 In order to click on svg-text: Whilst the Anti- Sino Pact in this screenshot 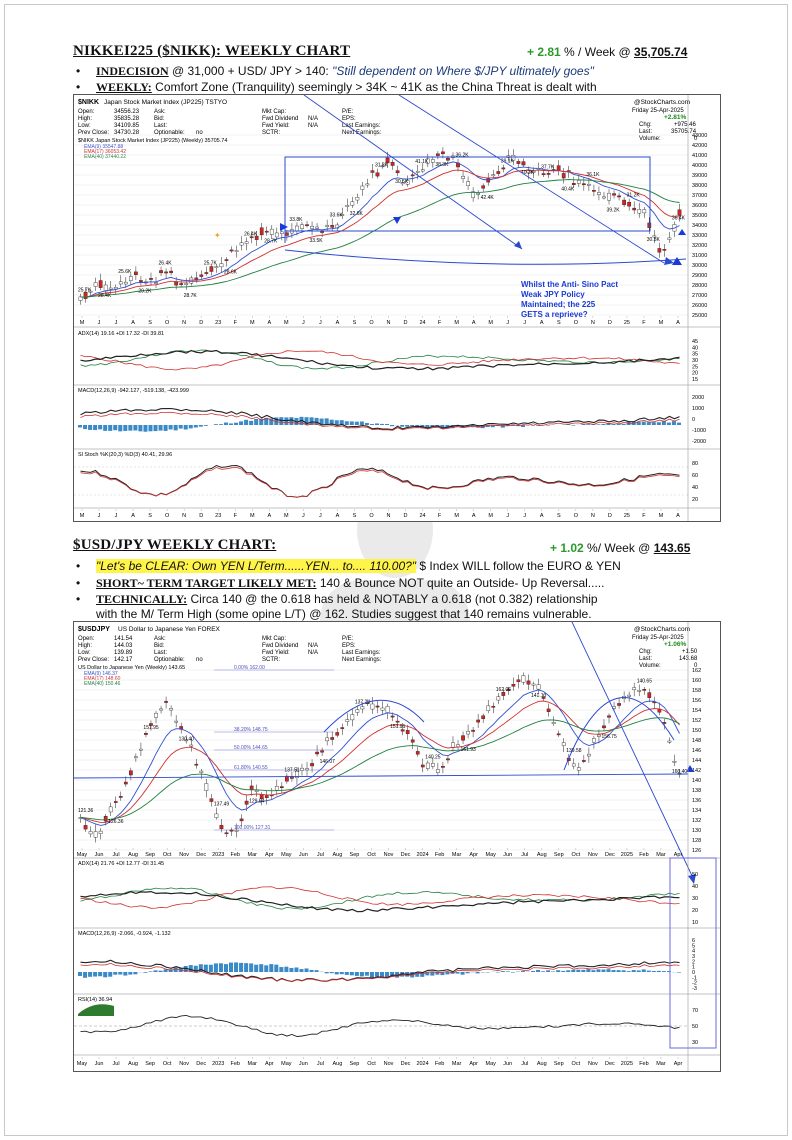, I will do `click(569, 284)`.